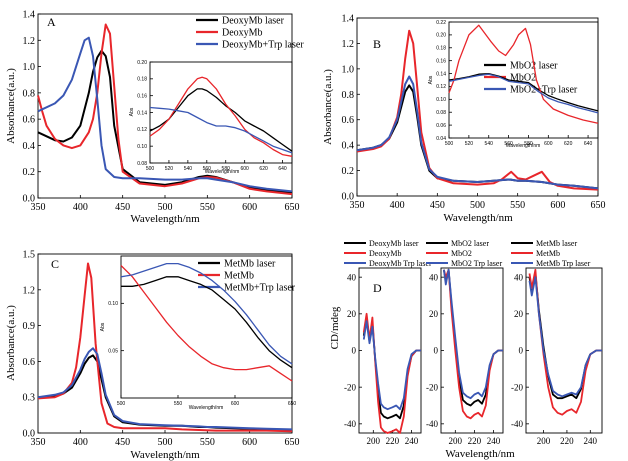 The width and height of the screenshot is (628, 461). I want to click on b-y-tick-label: 1.4, so click(348, 19).